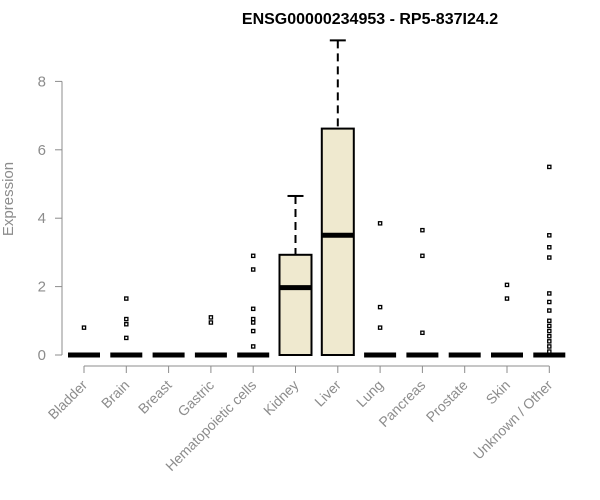 The width and height of the screenshot is (600, 500). What do you see at coordinates (210, 336) in the screenshot?
I see `box-gastric` at bounding box center [210, 336].